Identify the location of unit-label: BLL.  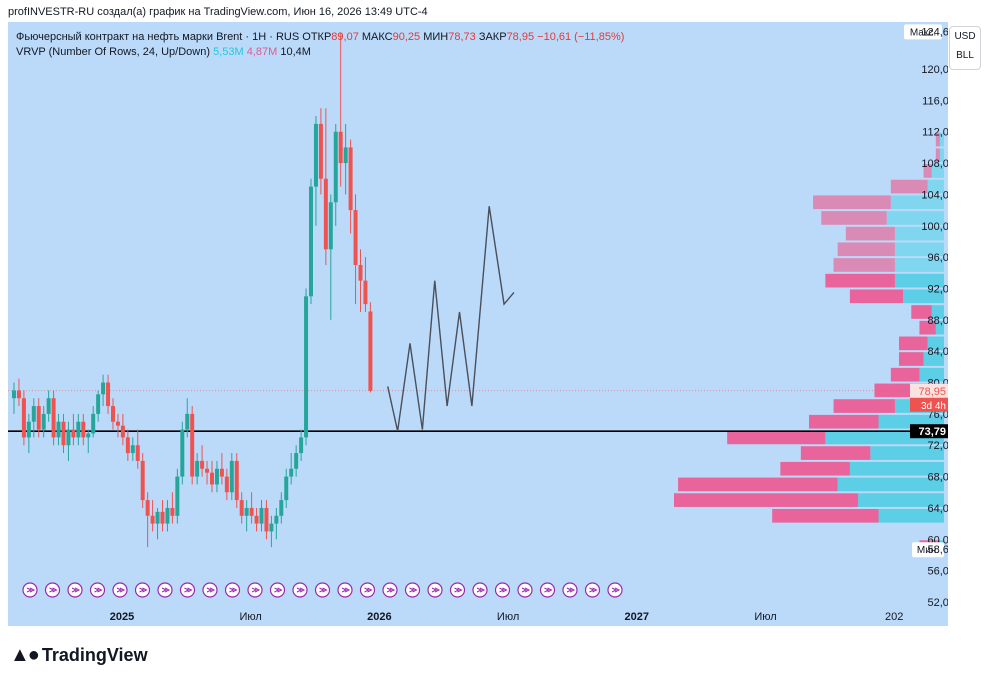
(965, 55).